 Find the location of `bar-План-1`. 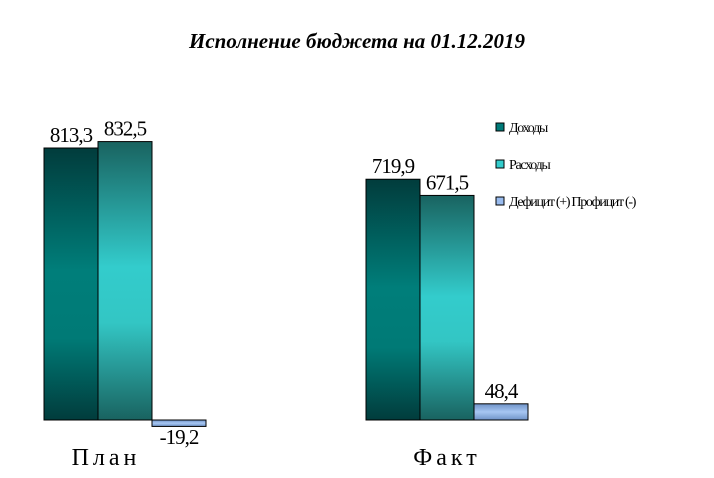

bar-План-1 is located at coordinates (125, 281).